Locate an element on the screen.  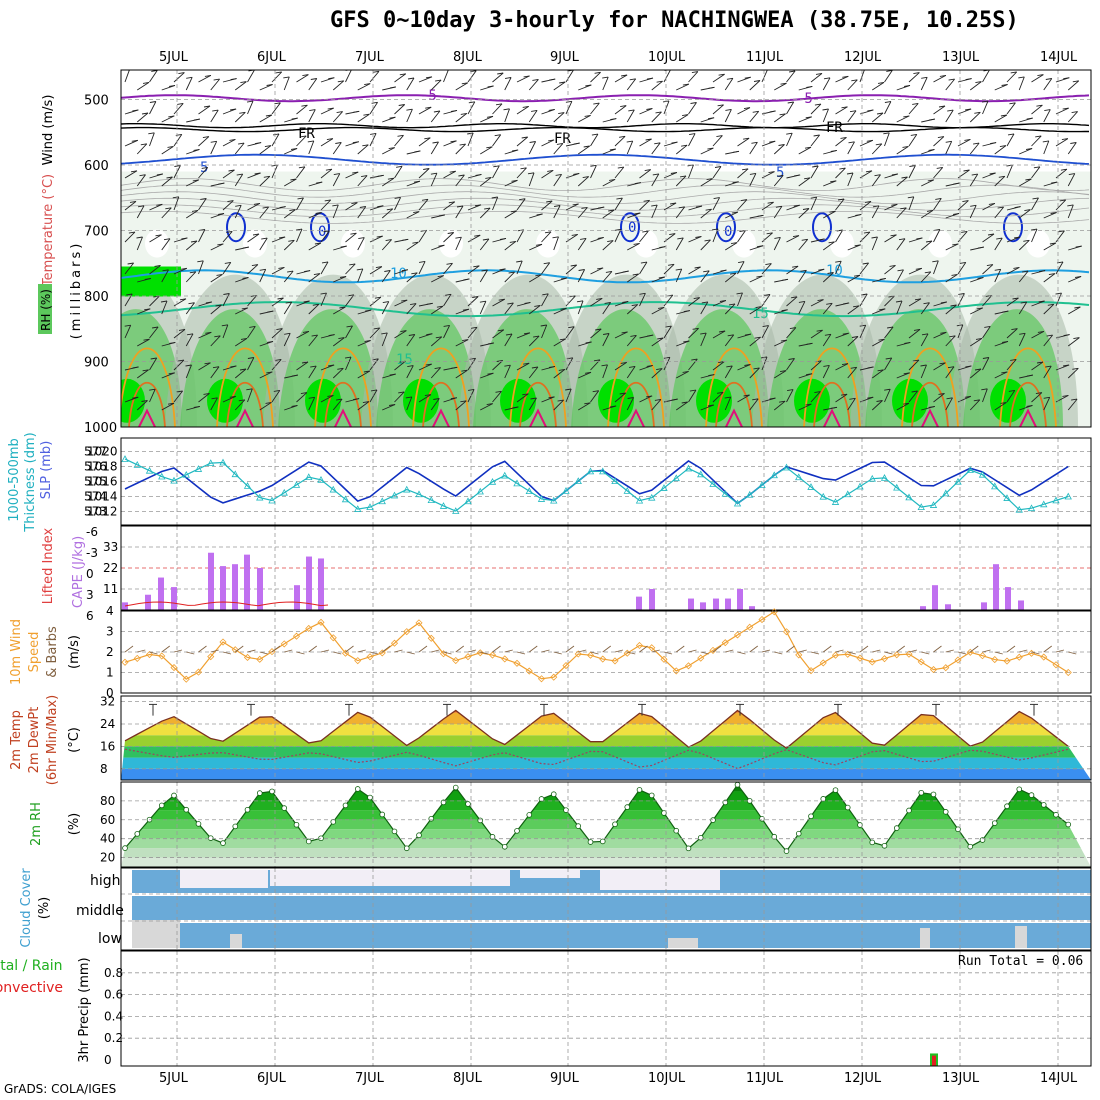
pressure-tick-label: 900 is located at coordinates (96, 362).